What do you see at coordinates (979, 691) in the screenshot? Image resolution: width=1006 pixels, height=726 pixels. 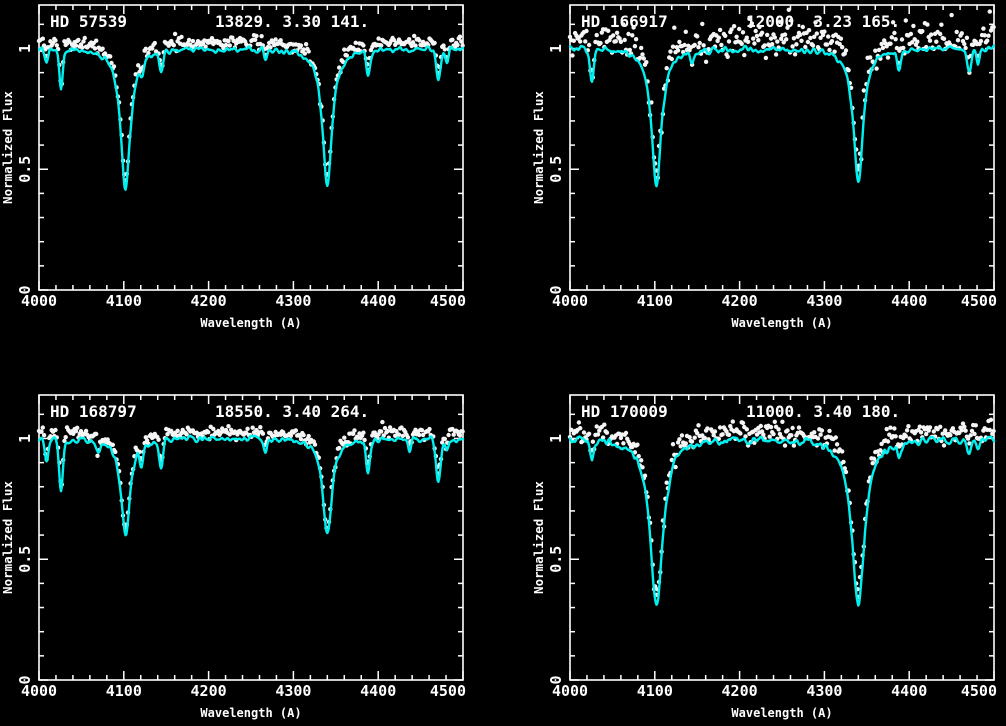 I see `x-tick-label: 4500` at bounding box center [979, 691].